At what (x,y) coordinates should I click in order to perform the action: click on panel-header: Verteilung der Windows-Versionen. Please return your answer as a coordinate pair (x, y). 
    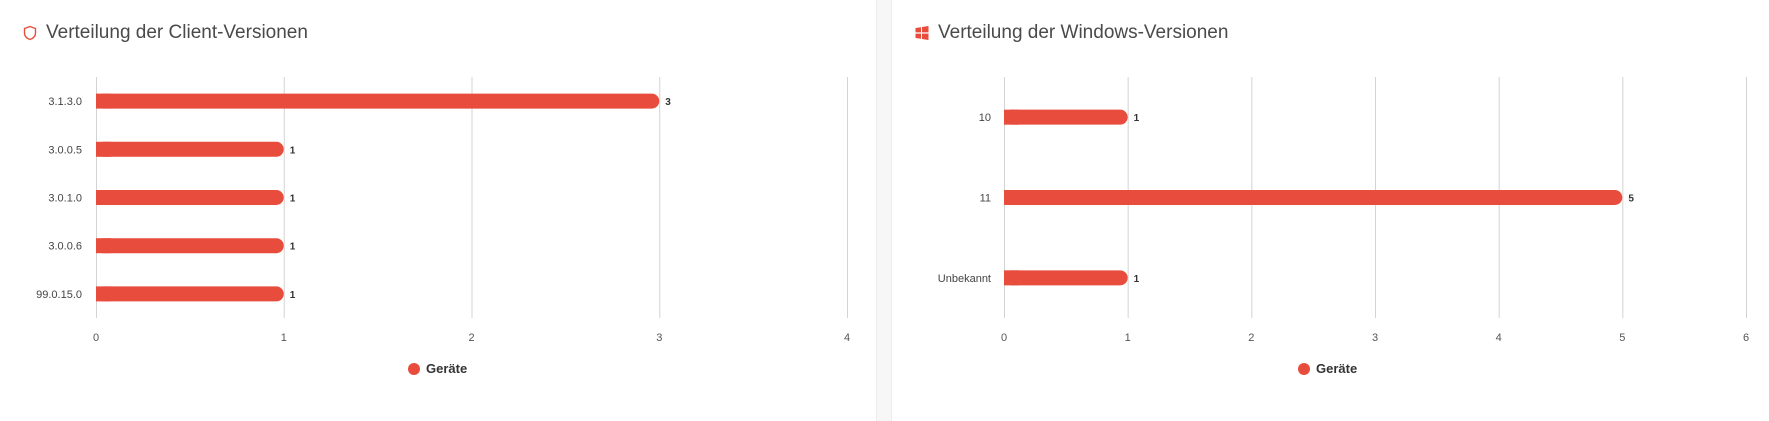
    Looking at the image, I should click on (1071, 33).